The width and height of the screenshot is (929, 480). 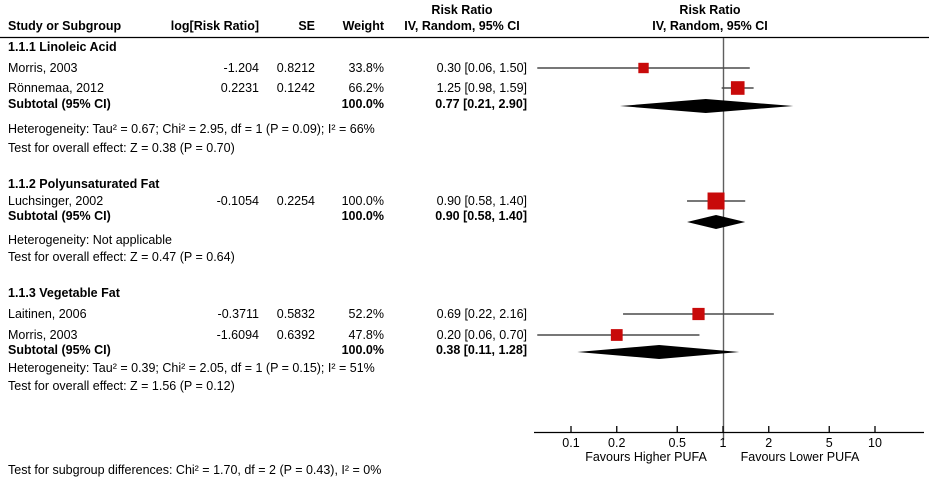 What do you see at coordinates (362, 201) in the screenshot?
I see `study-weight: 100.0%` at bounding box center [362, 201].